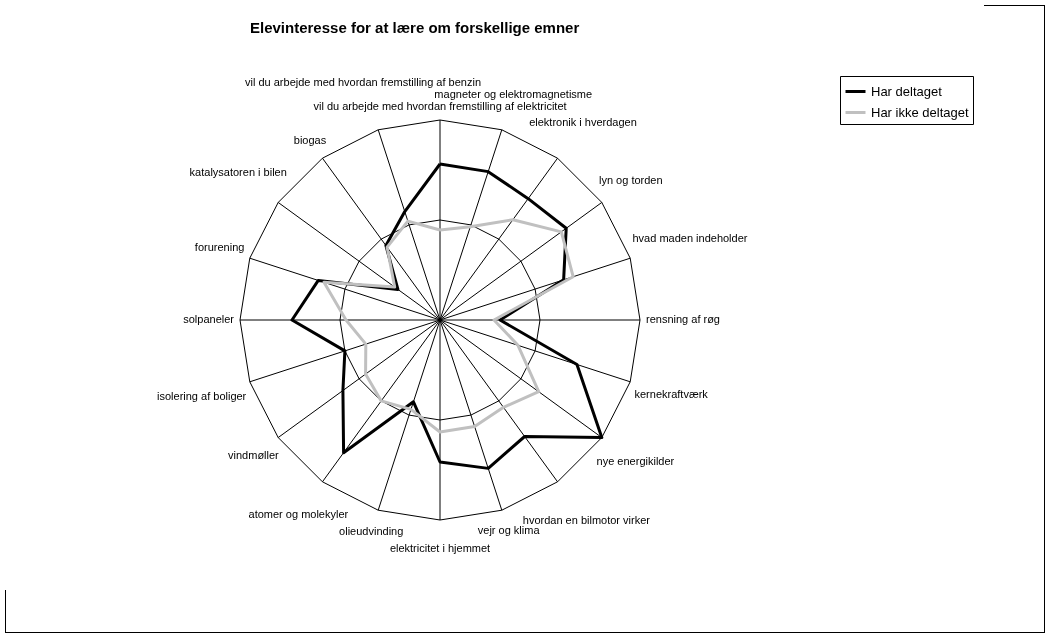 This screenshot has height=640, width=1052. I want to click on spoke-label: katalysatoren i bilen, so click(238, 172).